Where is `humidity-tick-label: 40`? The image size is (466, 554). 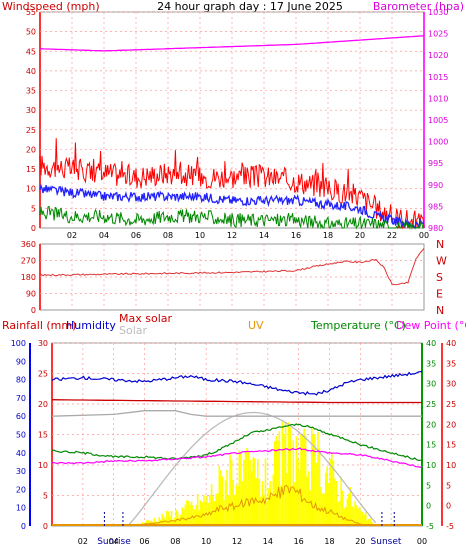
humidity-tick-label: 40 is located at coordinates (21, 453).